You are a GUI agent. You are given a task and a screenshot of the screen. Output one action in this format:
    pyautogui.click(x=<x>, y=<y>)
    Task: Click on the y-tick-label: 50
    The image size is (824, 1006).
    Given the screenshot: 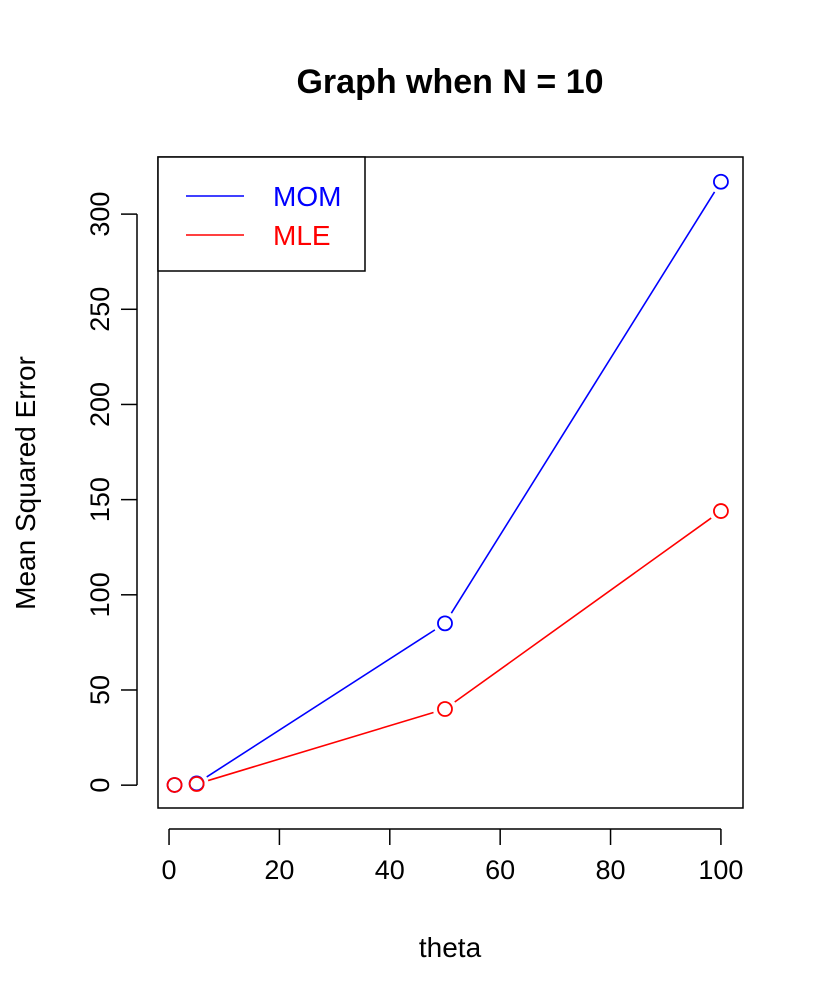 What is the action you would take?
    pyautogui.click(x=100, y=690)
    